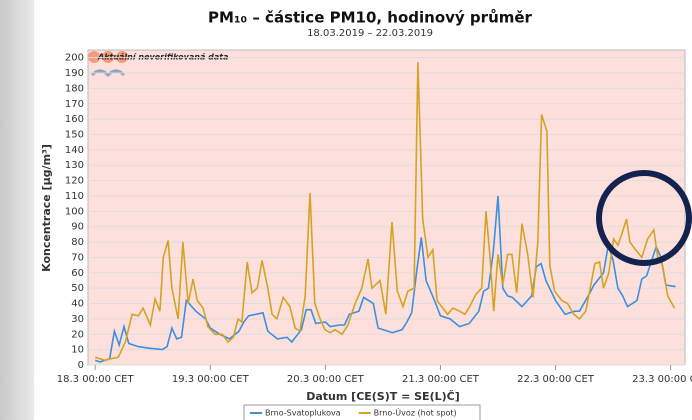  I want to click on y-tick-label: 160, so click(74, 119).